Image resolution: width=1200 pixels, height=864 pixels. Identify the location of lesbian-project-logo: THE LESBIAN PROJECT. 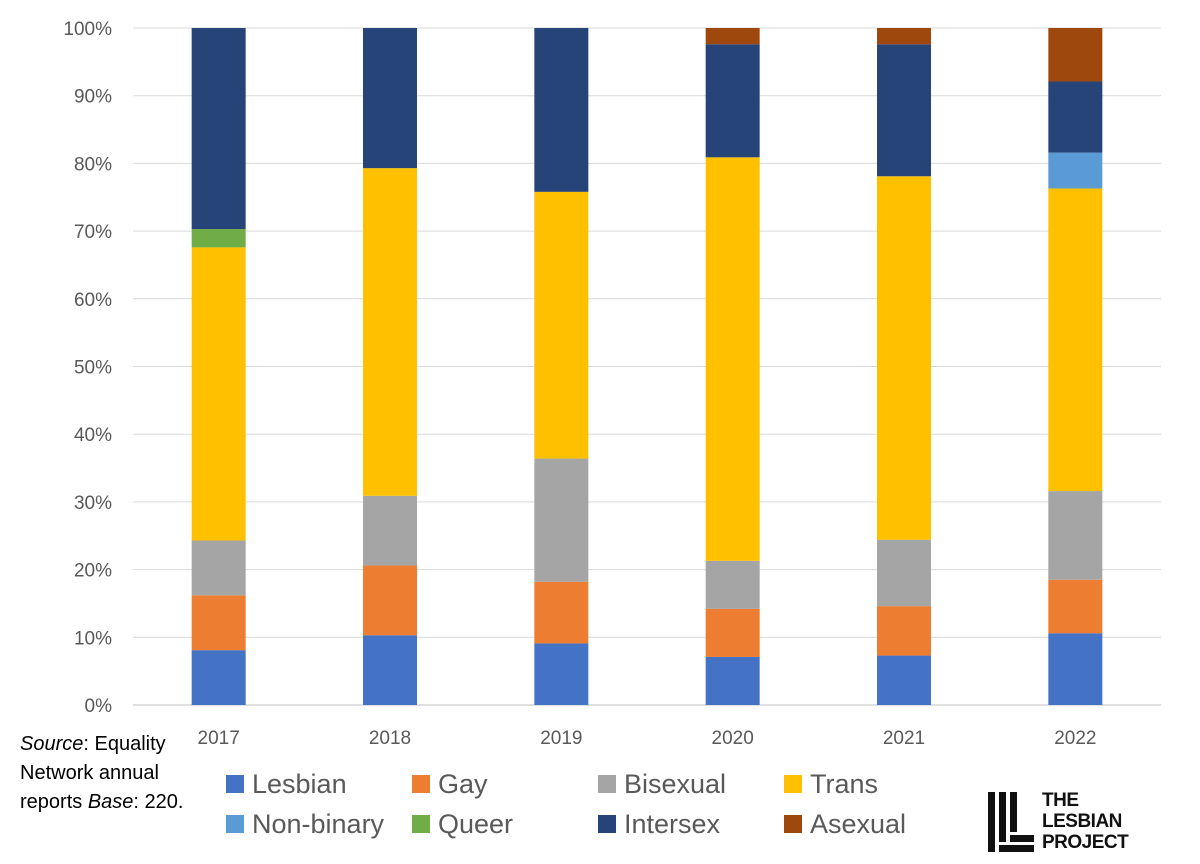
(1073, 822).